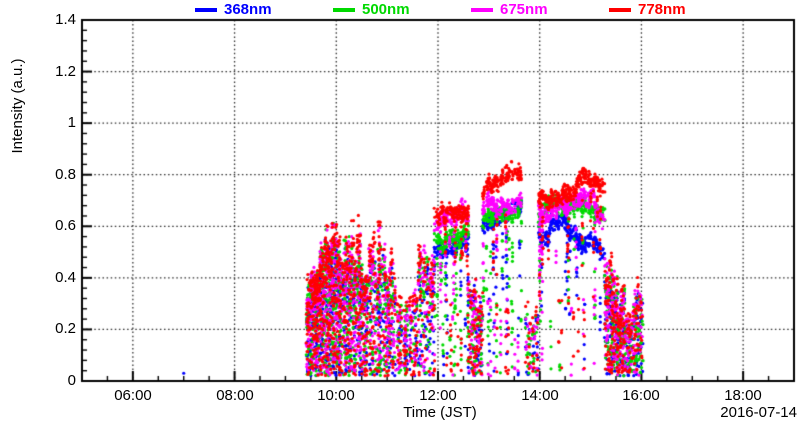 The height and width of the screenshot is (434, 800). What do you see at coordinates (65, 71) in the screenshot?
I see `y-tick-label-1p2: 1.2` at bounding box center [65, 71].